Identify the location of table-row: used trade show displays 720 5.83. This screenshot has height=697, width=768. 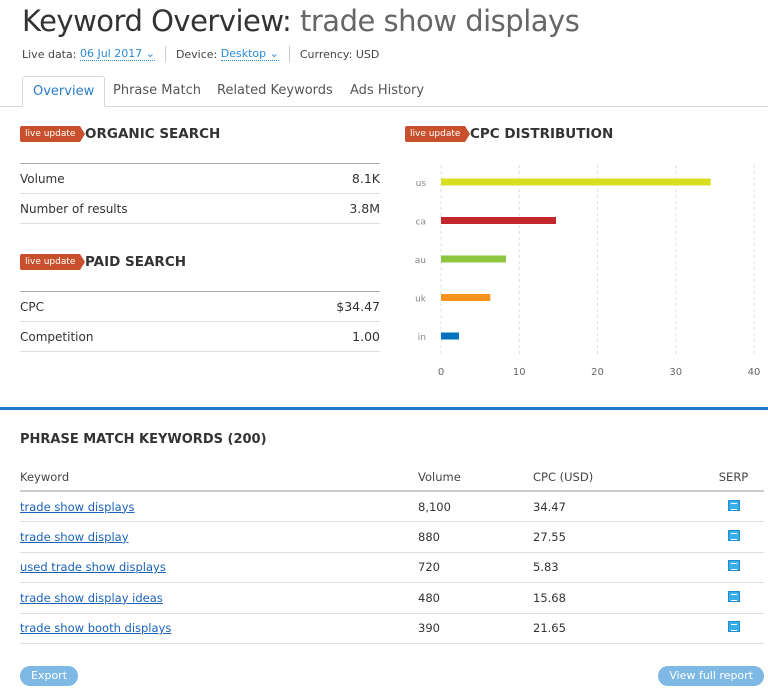
(392, 567).